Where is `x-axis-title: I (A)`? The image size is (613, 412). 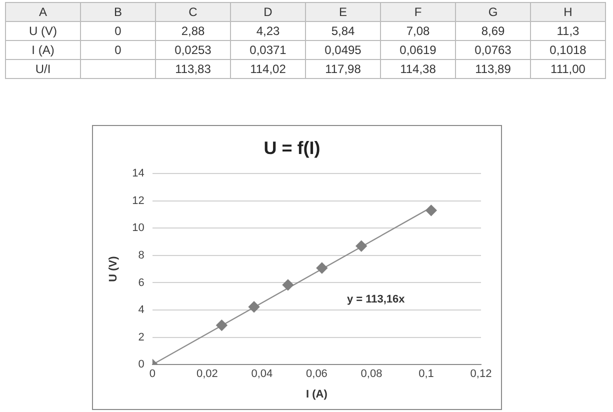 x-axis-title: I (A) is located at coordinates (317, 394).